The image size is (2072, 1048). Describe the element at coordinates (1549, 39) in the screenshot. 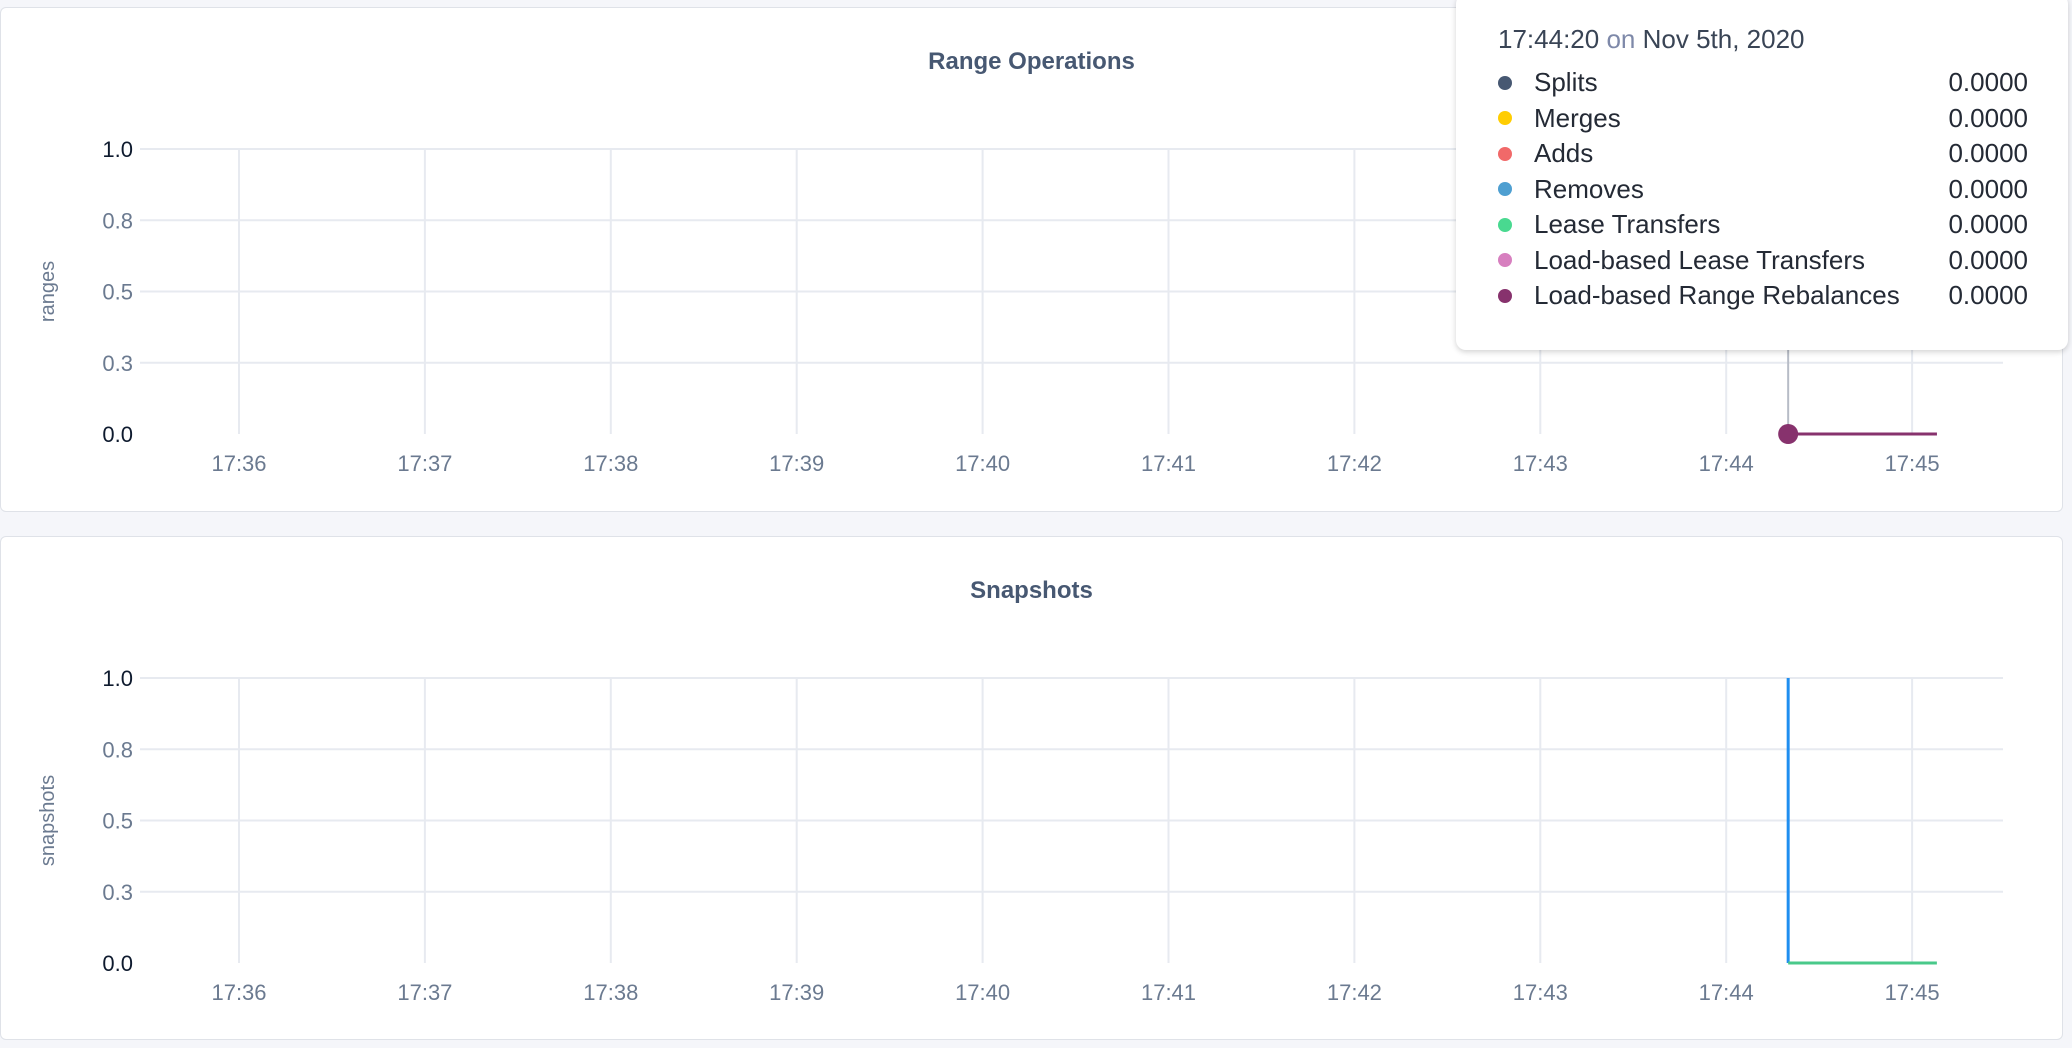

I see `tooltip-time: 17:44:20` at that location.